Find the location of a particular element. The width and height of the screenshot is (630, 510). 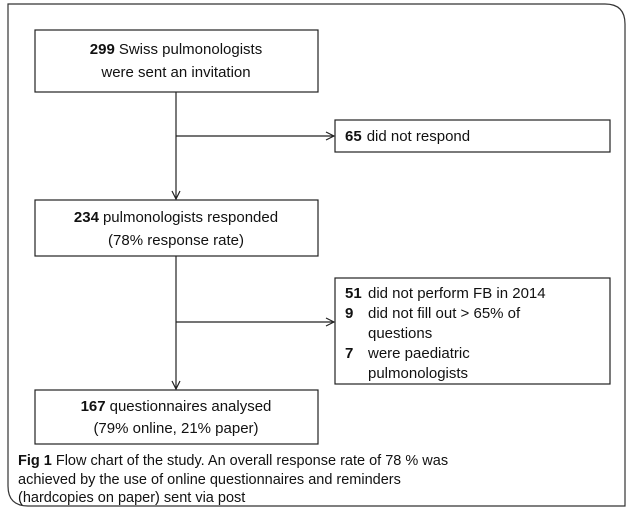

exclusion-number: 65 is located at coordinates (353, 136).